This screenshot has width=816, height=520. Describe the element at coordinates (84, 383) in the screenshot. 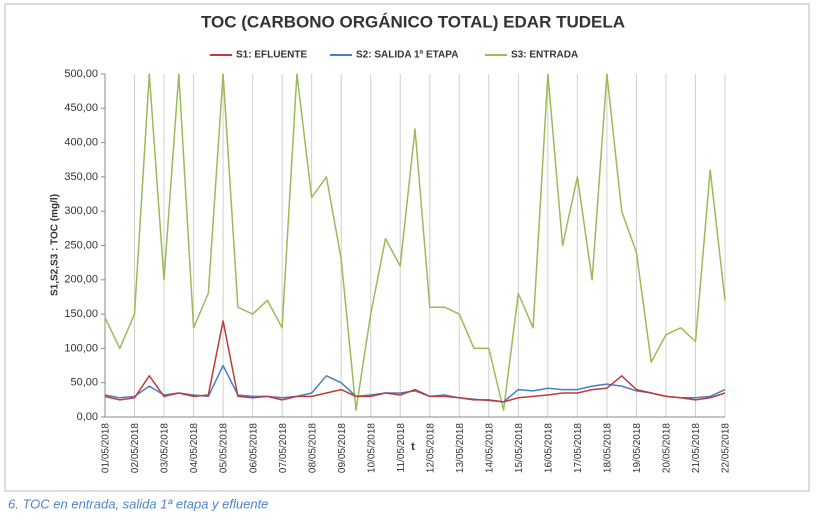

I see `y-tick-label: 50,00` at that location.